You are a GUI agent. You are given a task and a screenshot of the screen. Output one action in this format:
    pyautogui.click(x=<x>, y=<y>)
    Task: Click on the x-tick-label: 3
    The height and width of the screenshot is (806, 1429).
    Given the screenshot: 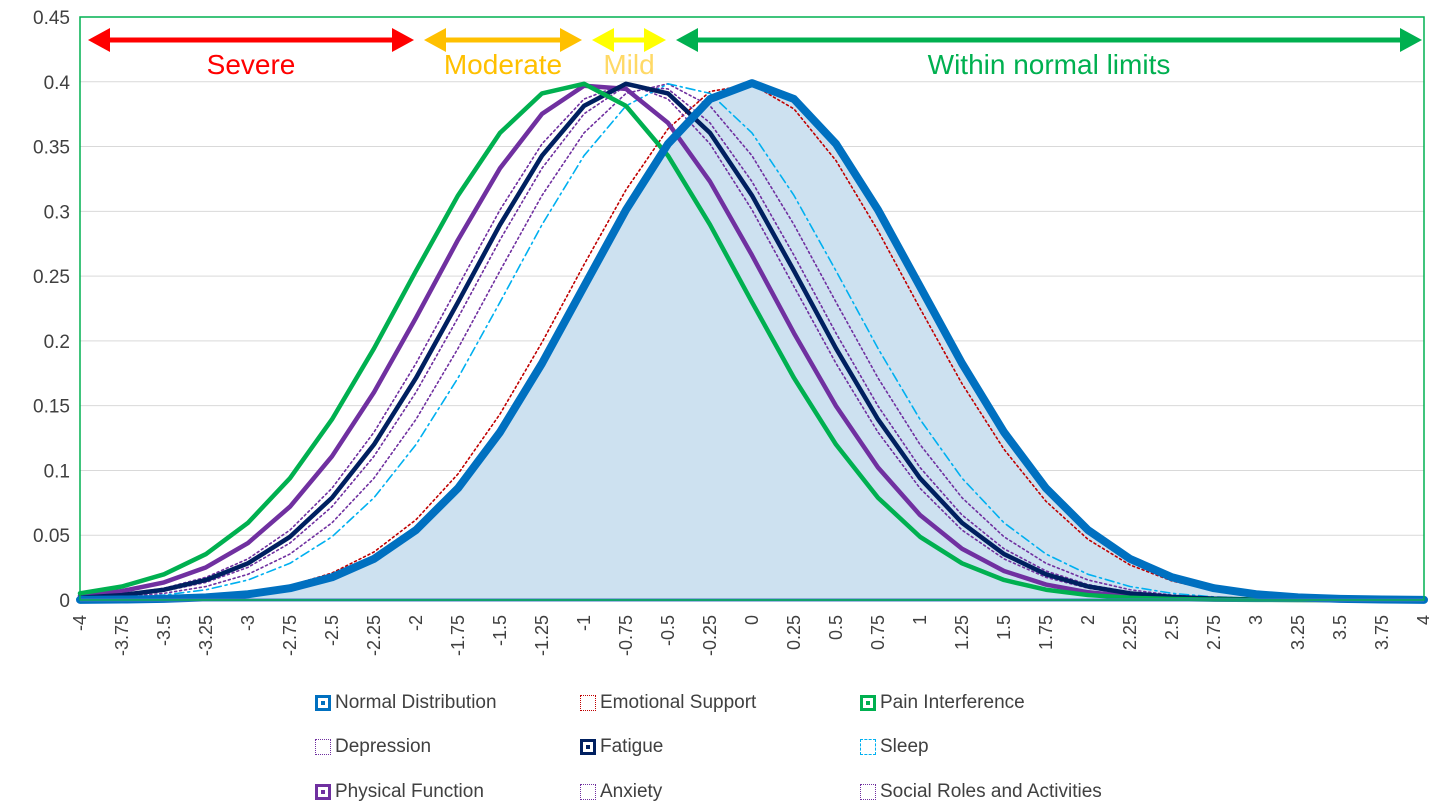 What is the action you would take?
    pyautogui.click(x=1256, y=620)
    